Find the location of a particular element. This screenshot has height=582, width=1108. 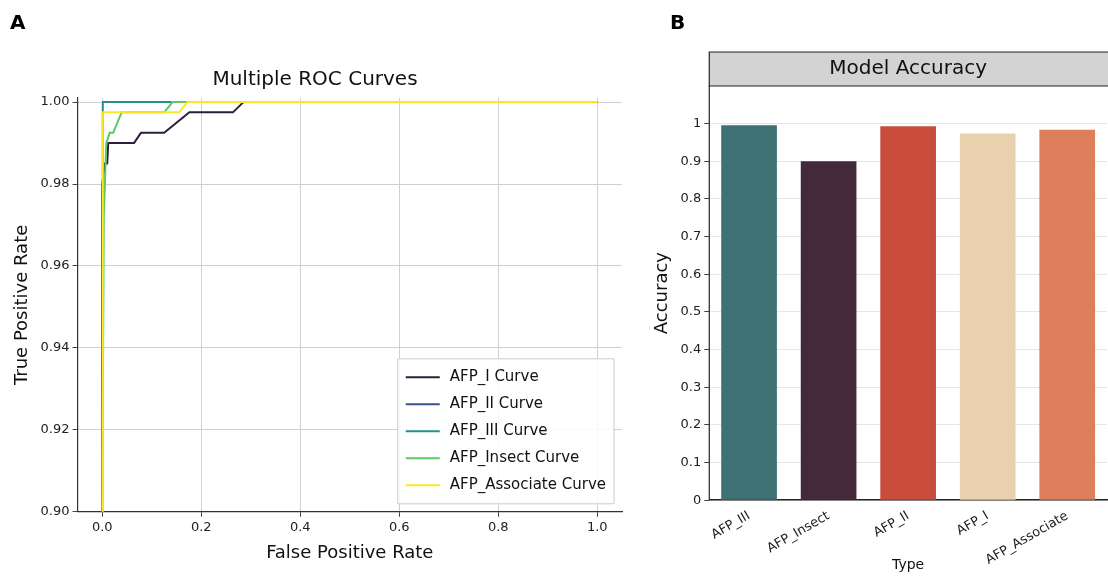

y-tick-label: 1 is located at coordinates (697, 123).